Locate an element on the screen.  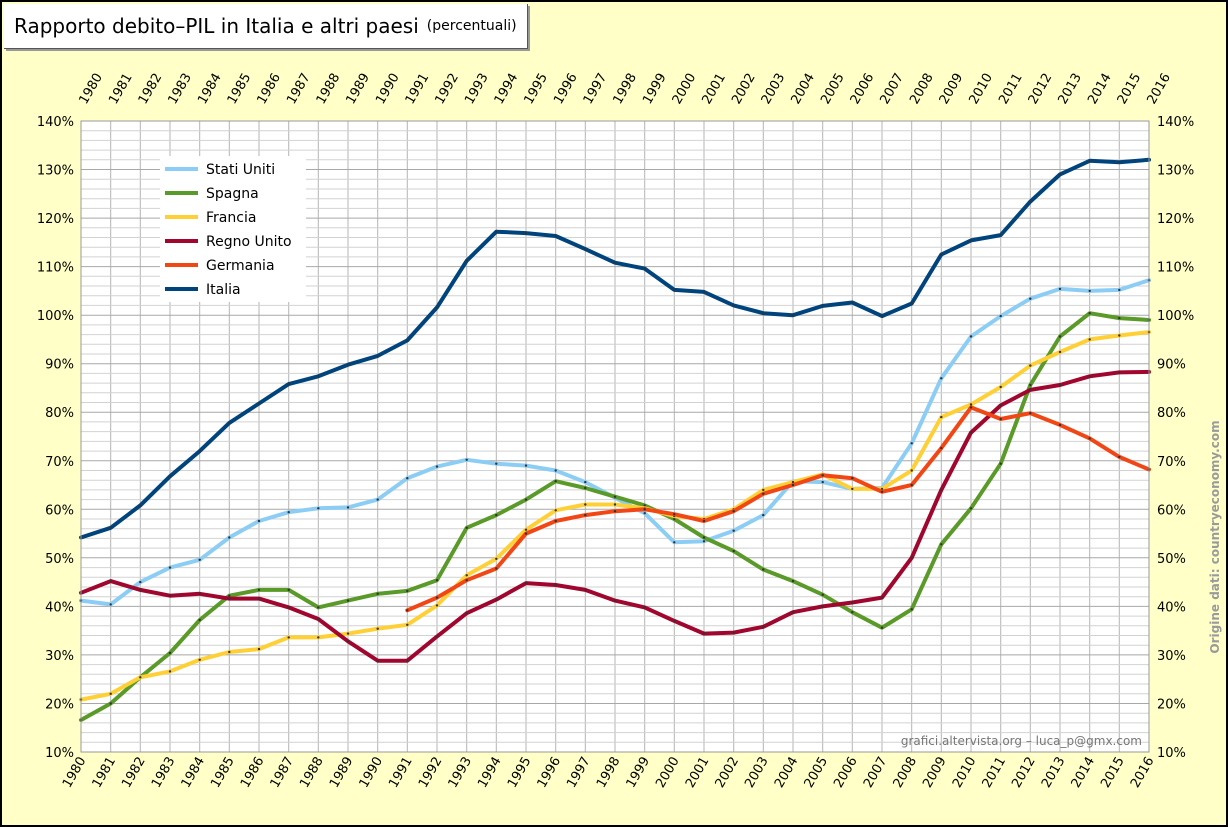
x-tick-label-top: 2013 is located at coordinates (1070, 89).